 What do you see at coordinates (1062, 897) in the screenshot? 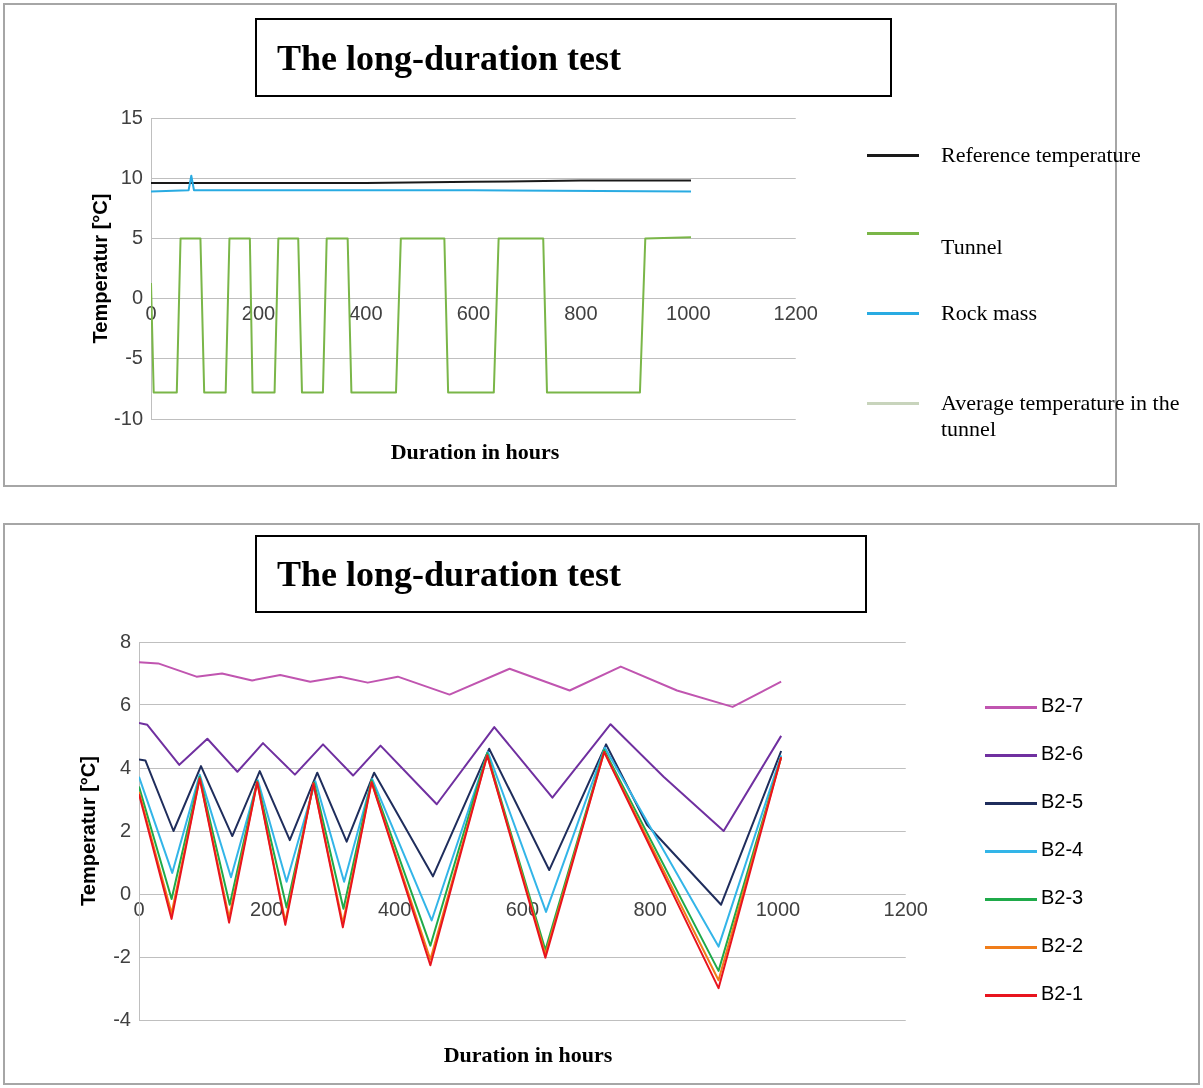
I see `legend-label: B2-3` at bounding box center [1062, 897].